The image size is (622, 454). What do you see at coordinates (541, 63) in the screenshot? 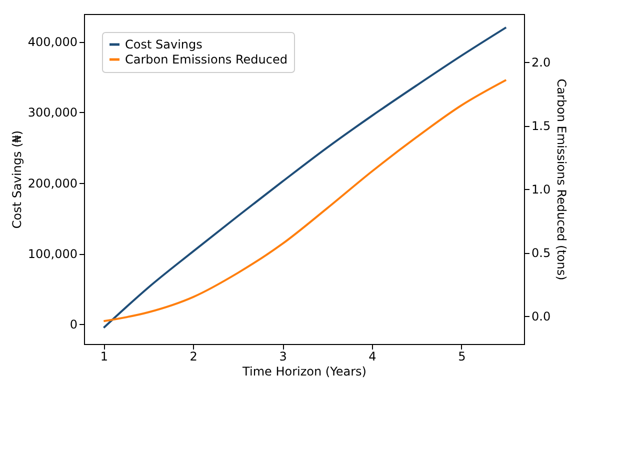
I see `y2-tick-label: 2.0` at bounding box center [541, 63].